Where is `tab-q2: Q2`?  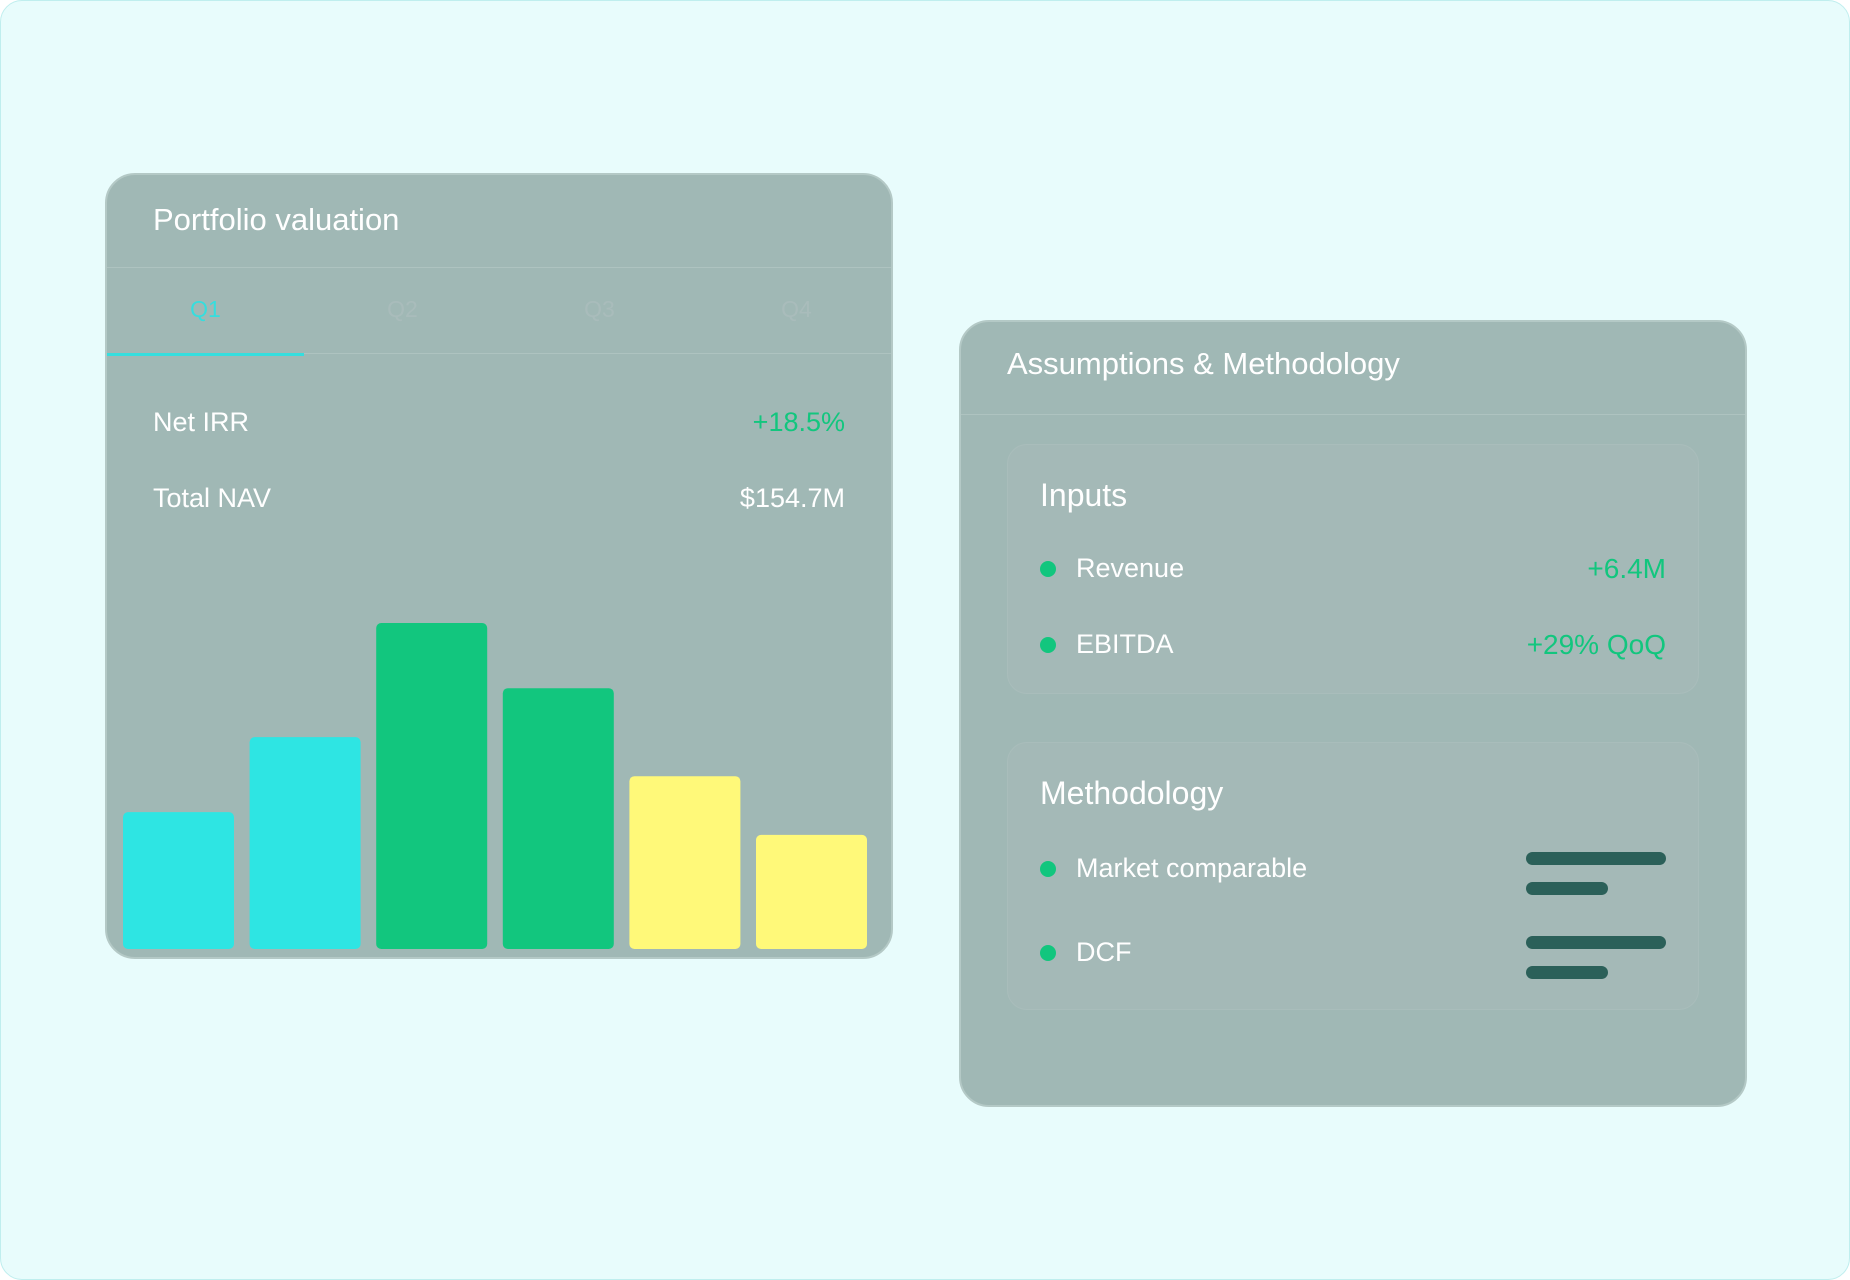 tab-q2: Q2 is located at coordinates (402, 309).